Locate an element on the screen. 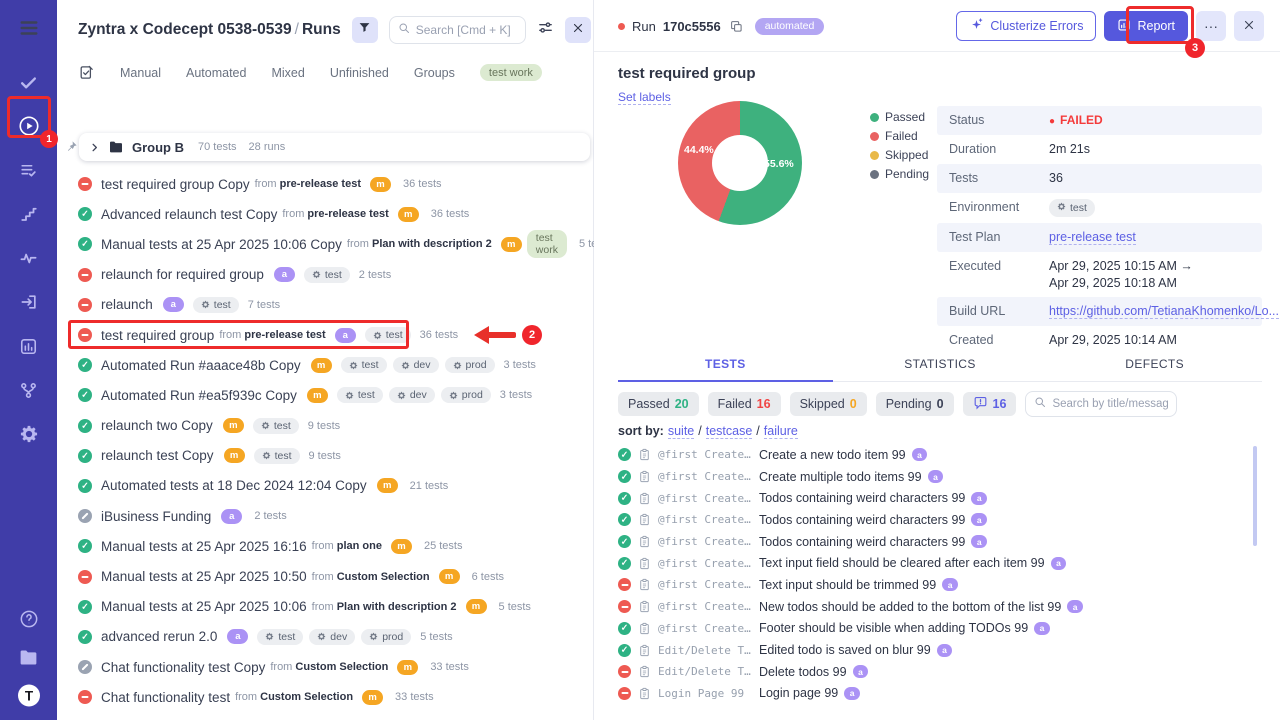  run-list-item: relaunch test Copy m test 9 tests is located at coordinates (325, 456).